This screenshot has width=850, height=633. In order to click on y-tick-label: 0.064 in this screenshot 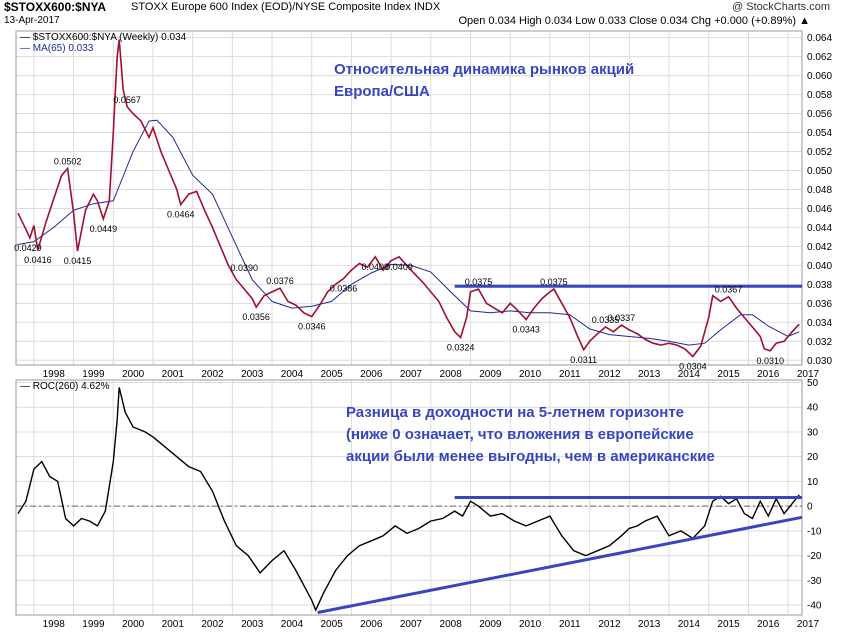, I will do `click(819, 38)`.